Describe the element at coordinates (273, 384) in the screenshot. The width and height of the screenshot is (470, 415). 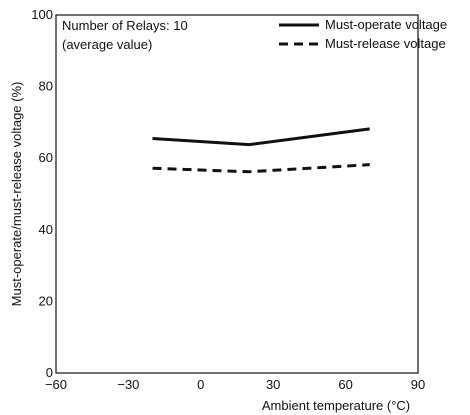
I see `x-tick-label: 30` at that location.